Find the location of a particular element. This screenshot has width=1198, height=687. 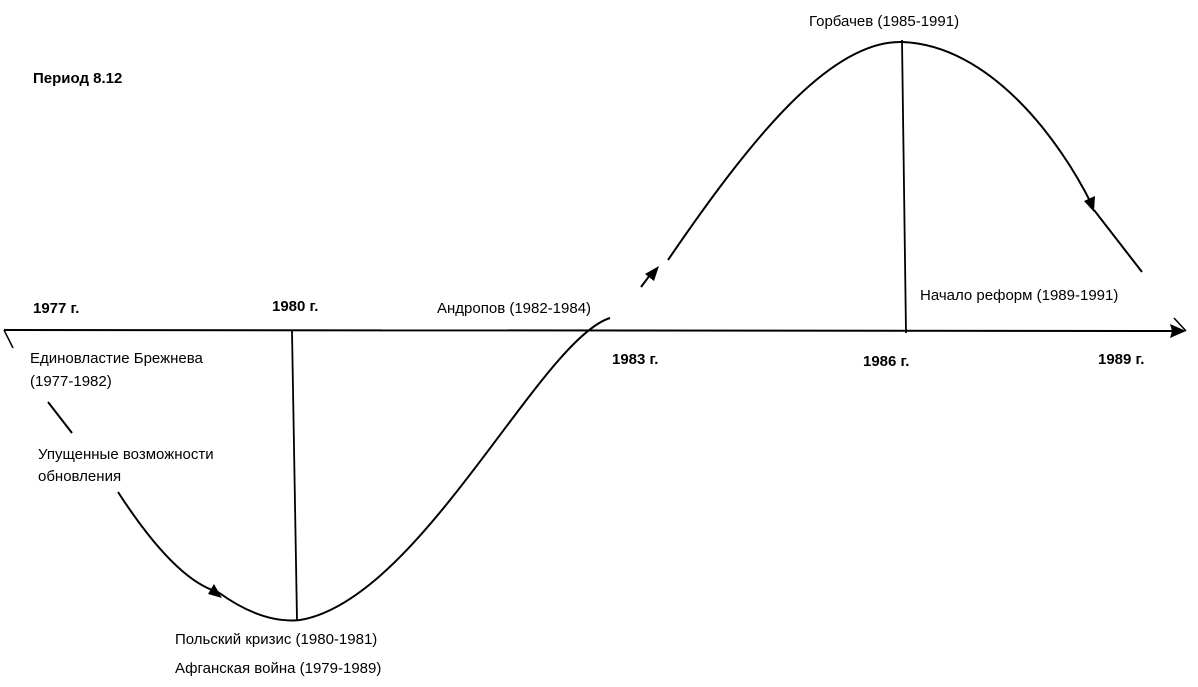

brezhnev-label-line2: (1977-1982) is located at coordinates (71, 381).